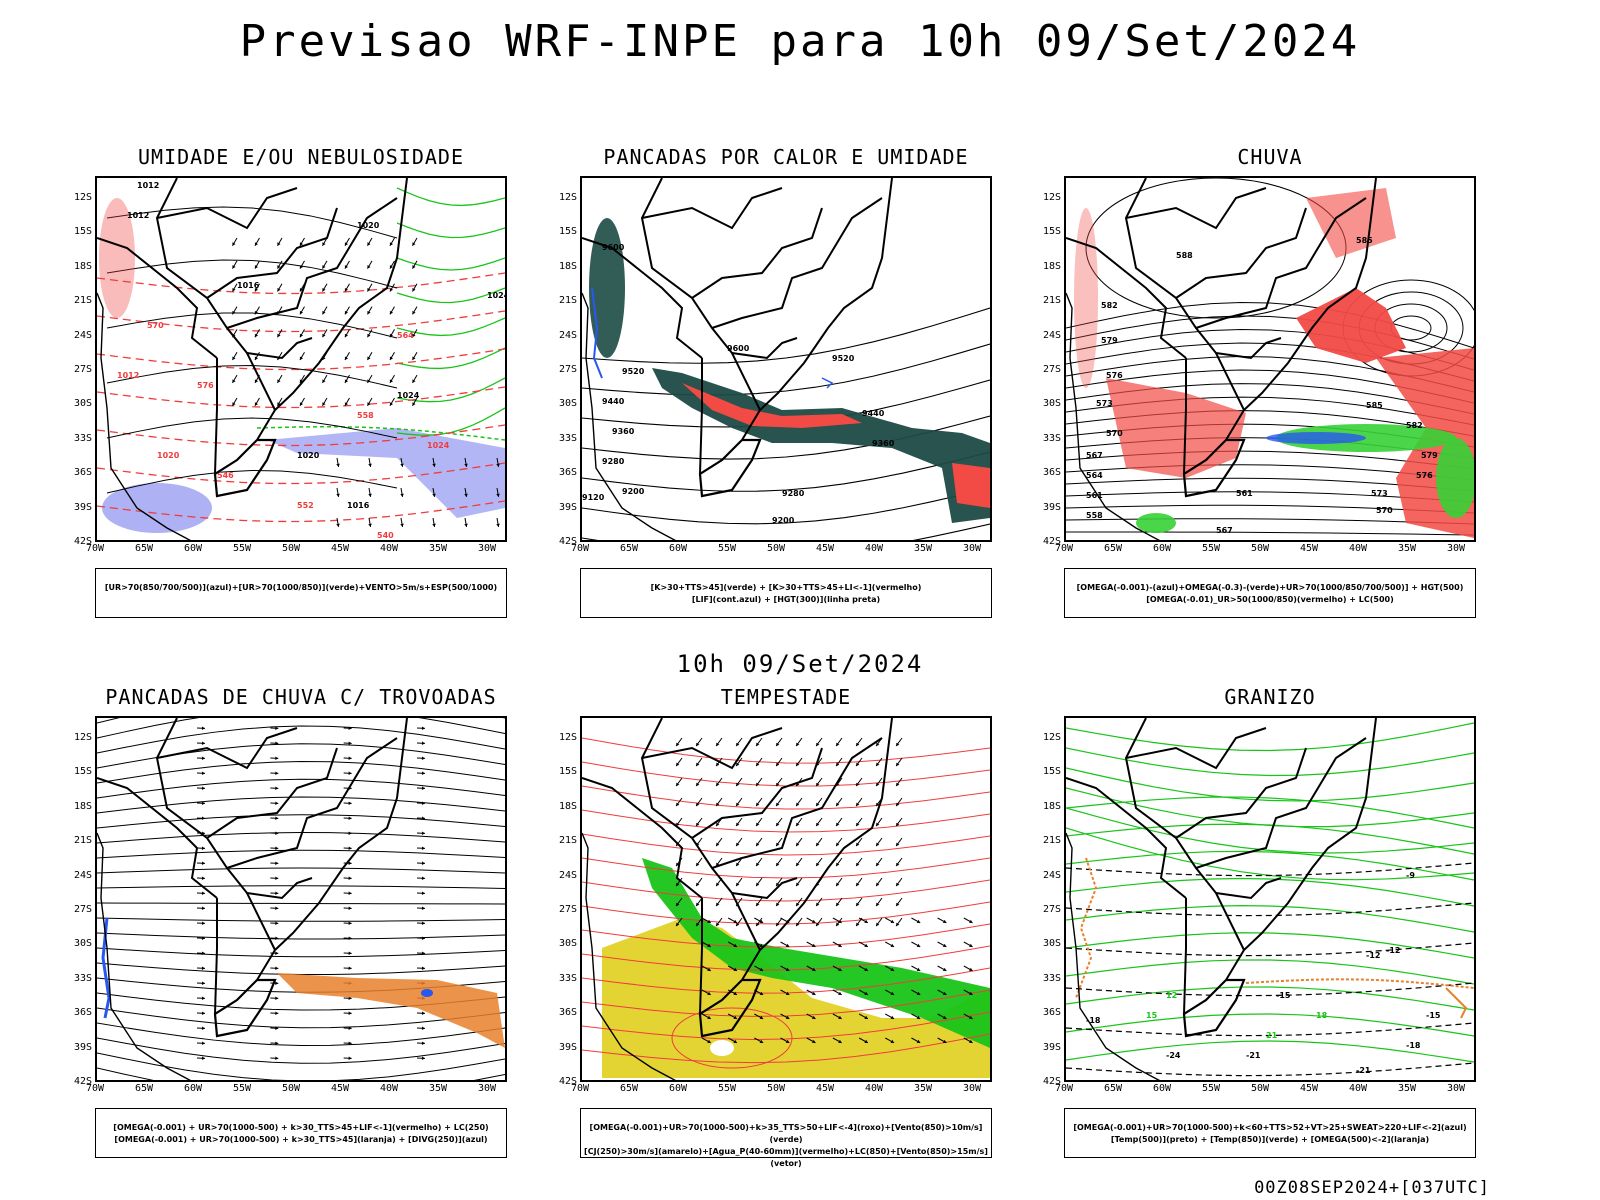 The height and width of the screenshot is (1200, 1600). What do you see at coordinates (144, 416) in the screenshot?
I see `coastline-west` at bounding box center [144, 416].